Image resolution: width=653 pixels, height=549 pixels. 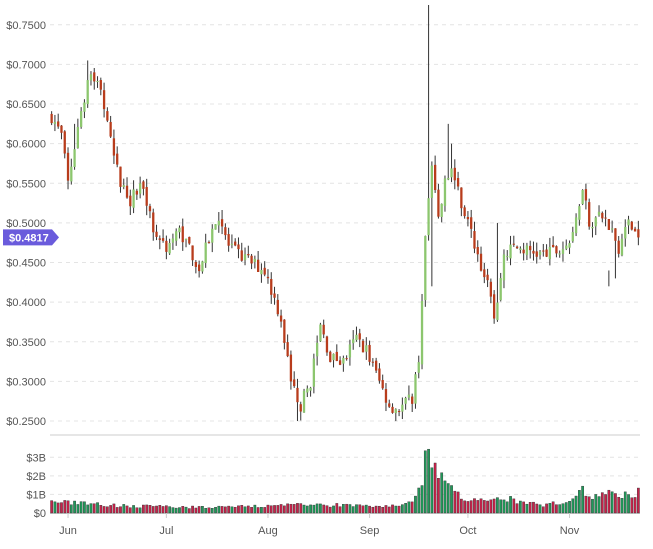 What do you see at coordinates (36, 458) in the screenshot?
I see `volume-tick-label: $3B` at bounding box center [36, 458].